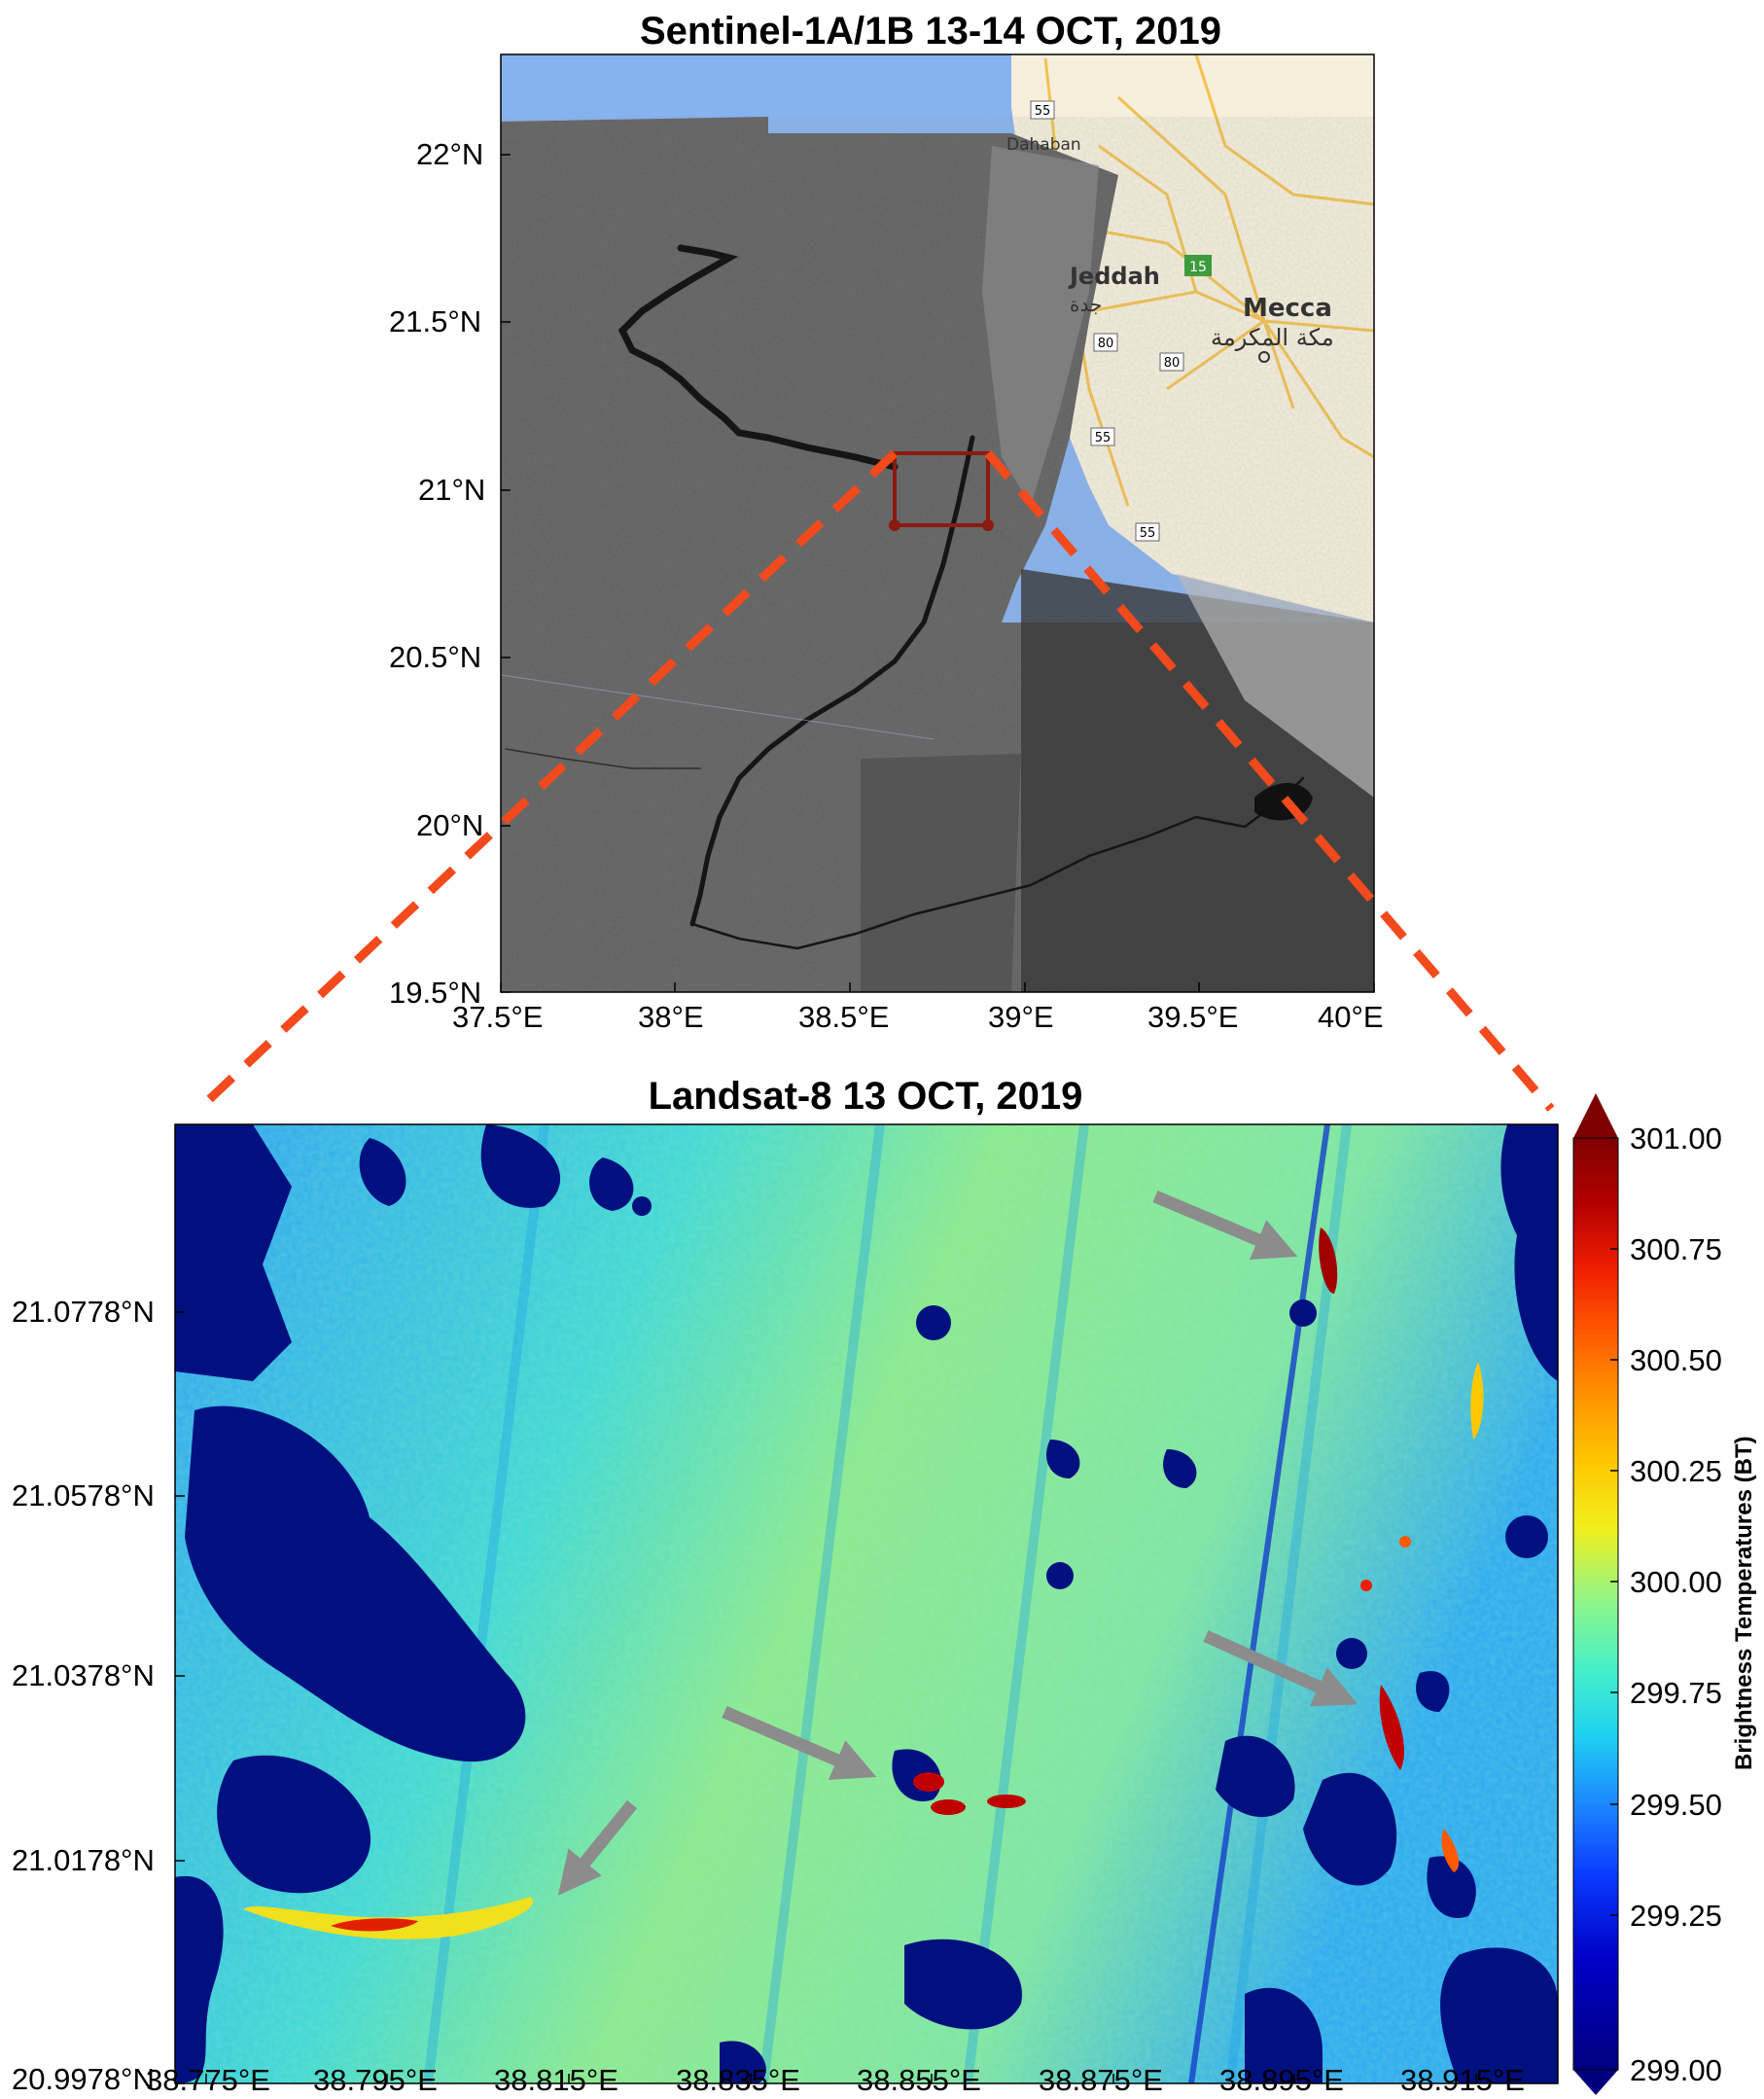 The image size is (1764, 2099). Describe the element at coordinates (1676, 1805) in the screenshot. I see `colorbar-tick: 299.50` at that location.